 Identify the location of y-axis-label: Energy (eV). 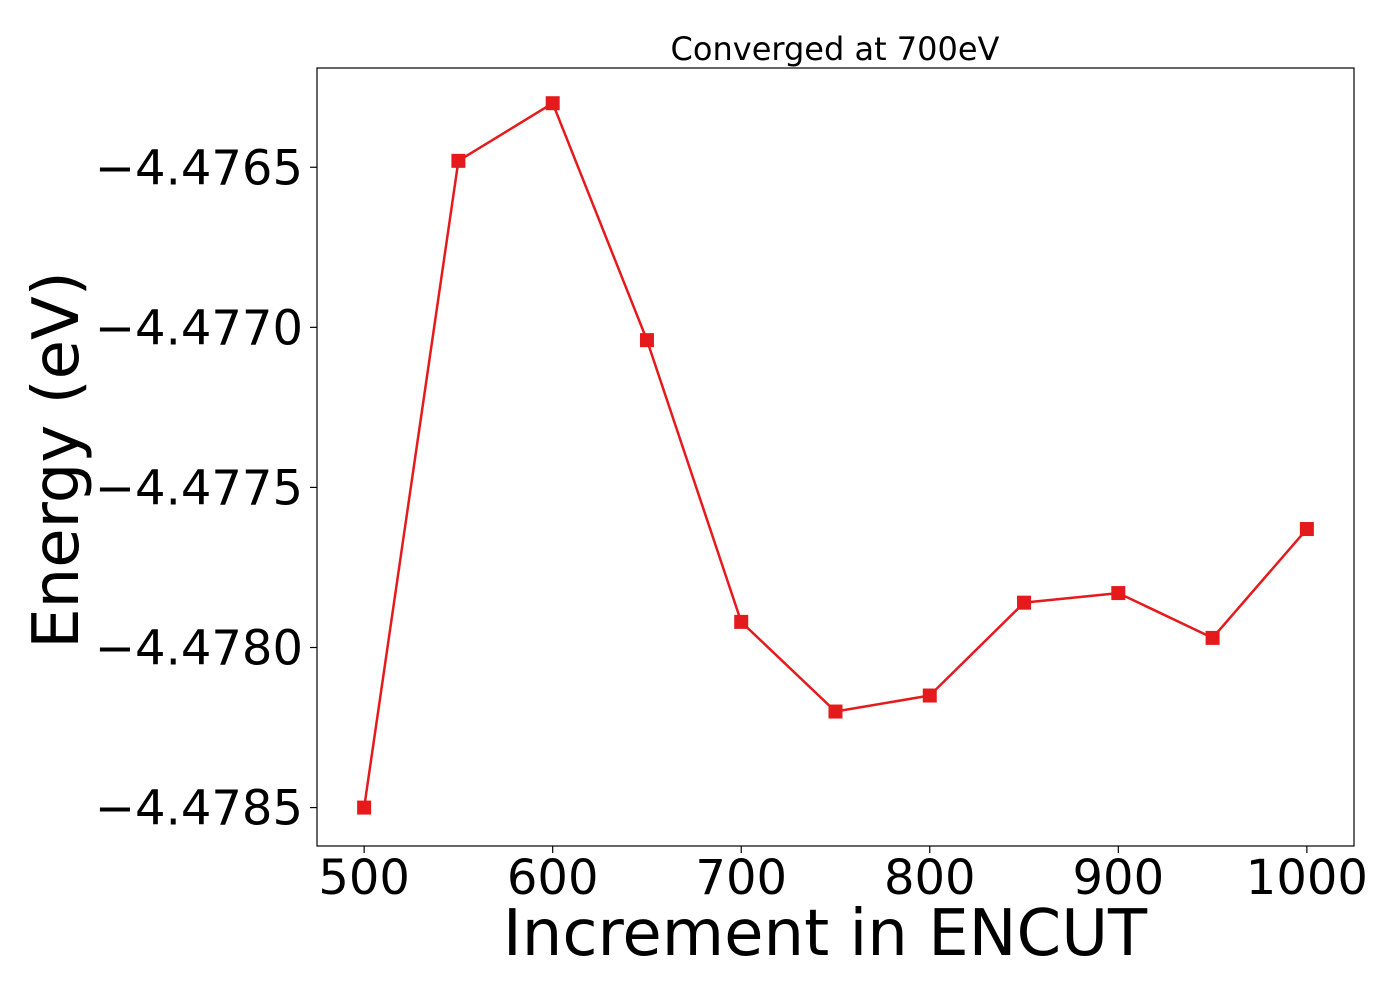
(57, 460).